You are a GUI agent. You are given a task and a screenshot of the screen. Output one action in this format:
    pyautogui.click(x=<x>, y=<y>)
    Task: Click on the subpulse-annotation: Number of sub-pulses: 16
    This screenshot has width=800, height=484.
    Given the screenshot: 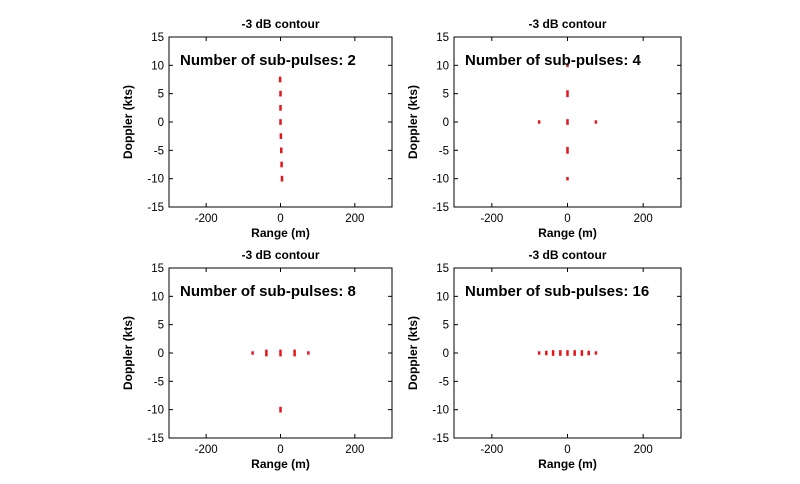 What is the action you would take?
    pyautogui.click(x=557, y=291)
    